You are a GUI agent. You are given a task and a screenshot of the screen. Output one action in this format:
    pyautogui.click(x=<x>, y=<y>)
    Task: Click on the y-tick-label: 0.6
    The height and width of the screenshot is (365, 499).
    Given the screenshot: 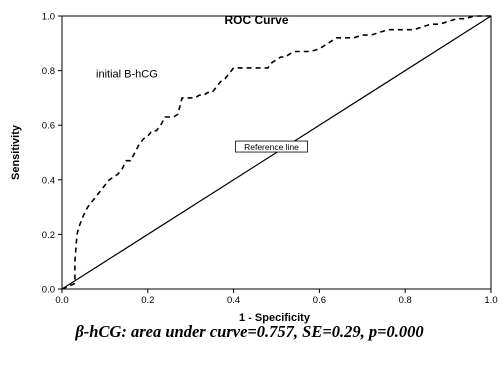 What is the action you would take?
    pyautogui.click(x=48, y=126)
    